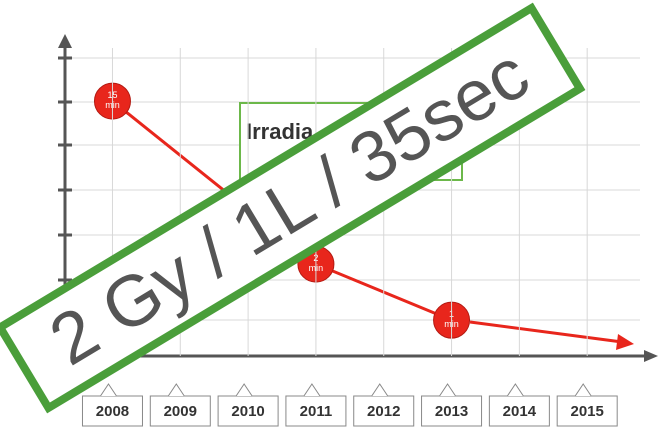 The height and width of the screenshot is (433, 659). I want to click on x-tick-label: 2013, so click(451, 411).